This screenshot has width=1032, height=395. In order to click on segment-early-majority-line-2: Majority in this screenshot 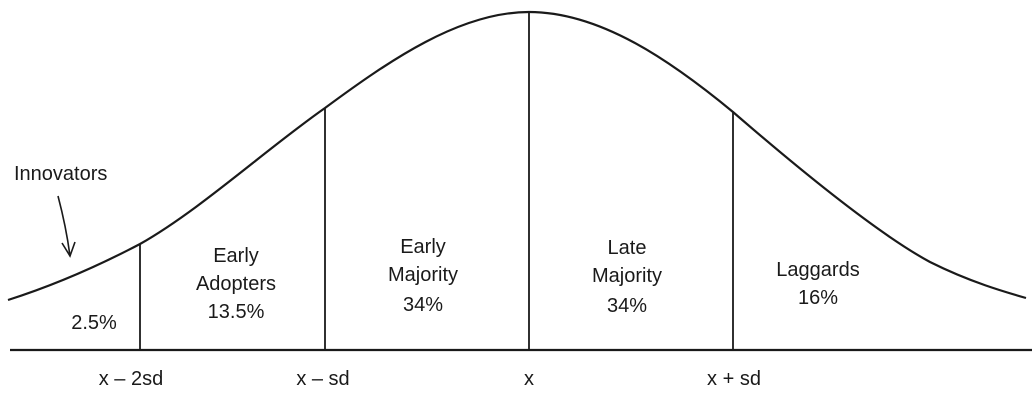, I will do `click(423, 275)`.